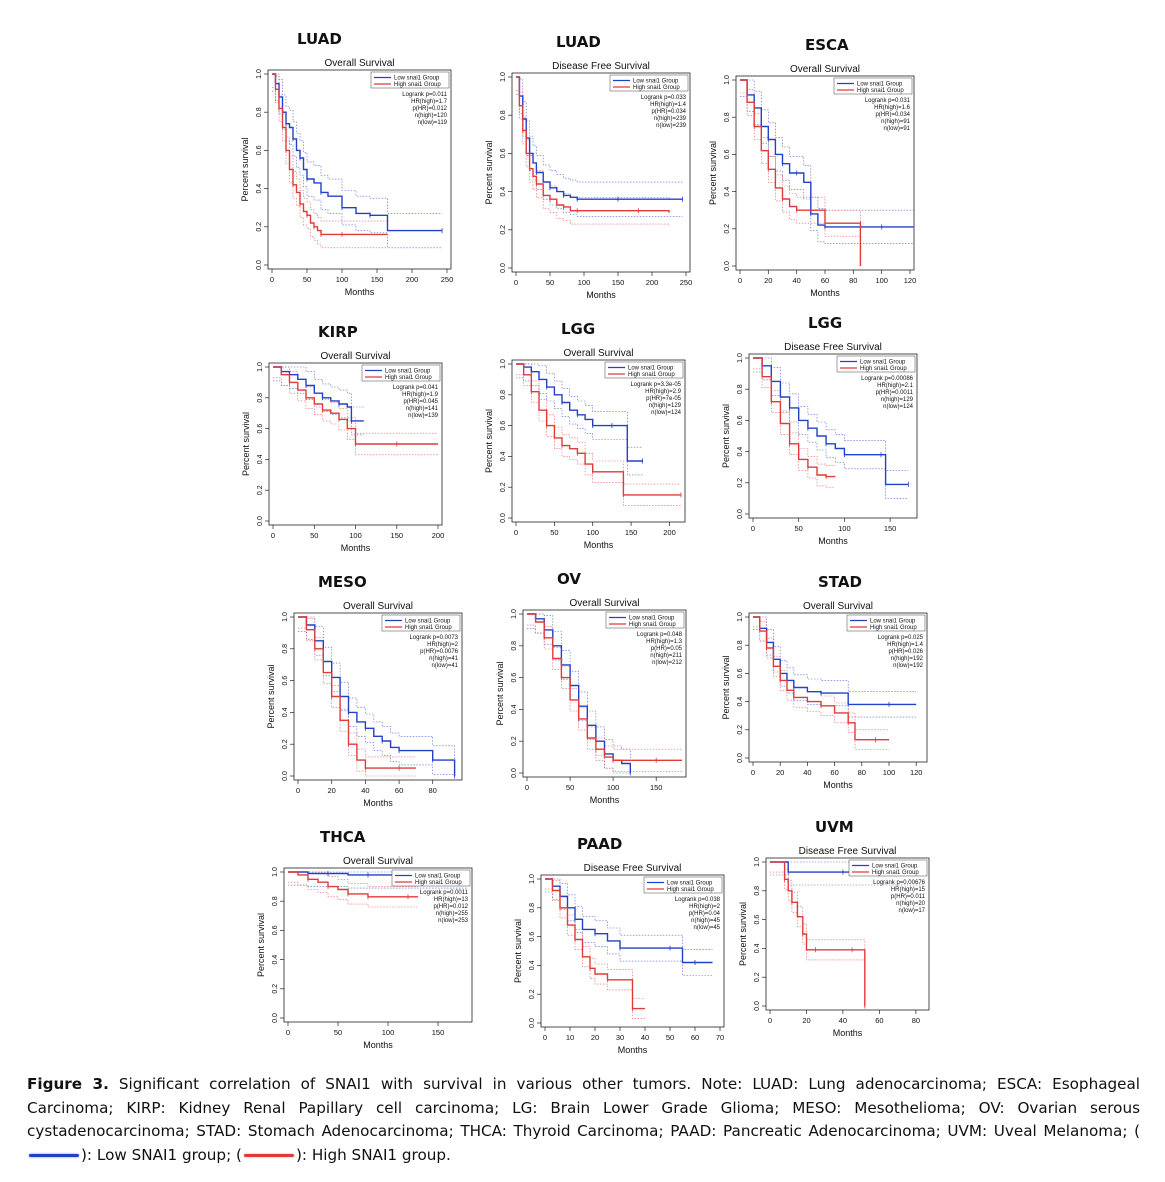 The image size is (1165, 1182). What do you see at coordinates (444, 666) in the screenshot?
I see `stats-line: n(low)=41` at bounding box center [444, 666].